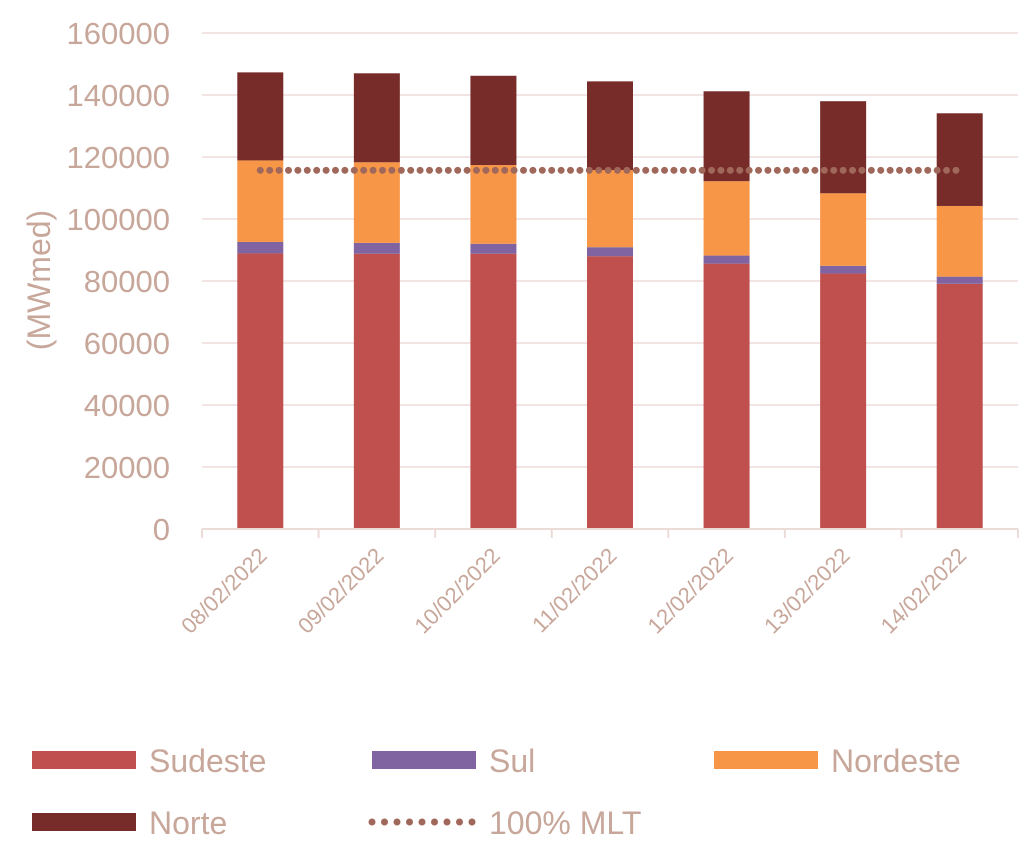 The image size is (1024, 868). What do you see at coordinates (924, 591) in the screenshot?
I see `x-tick-label: 14/02/2022` at bounding box center [924, 591].